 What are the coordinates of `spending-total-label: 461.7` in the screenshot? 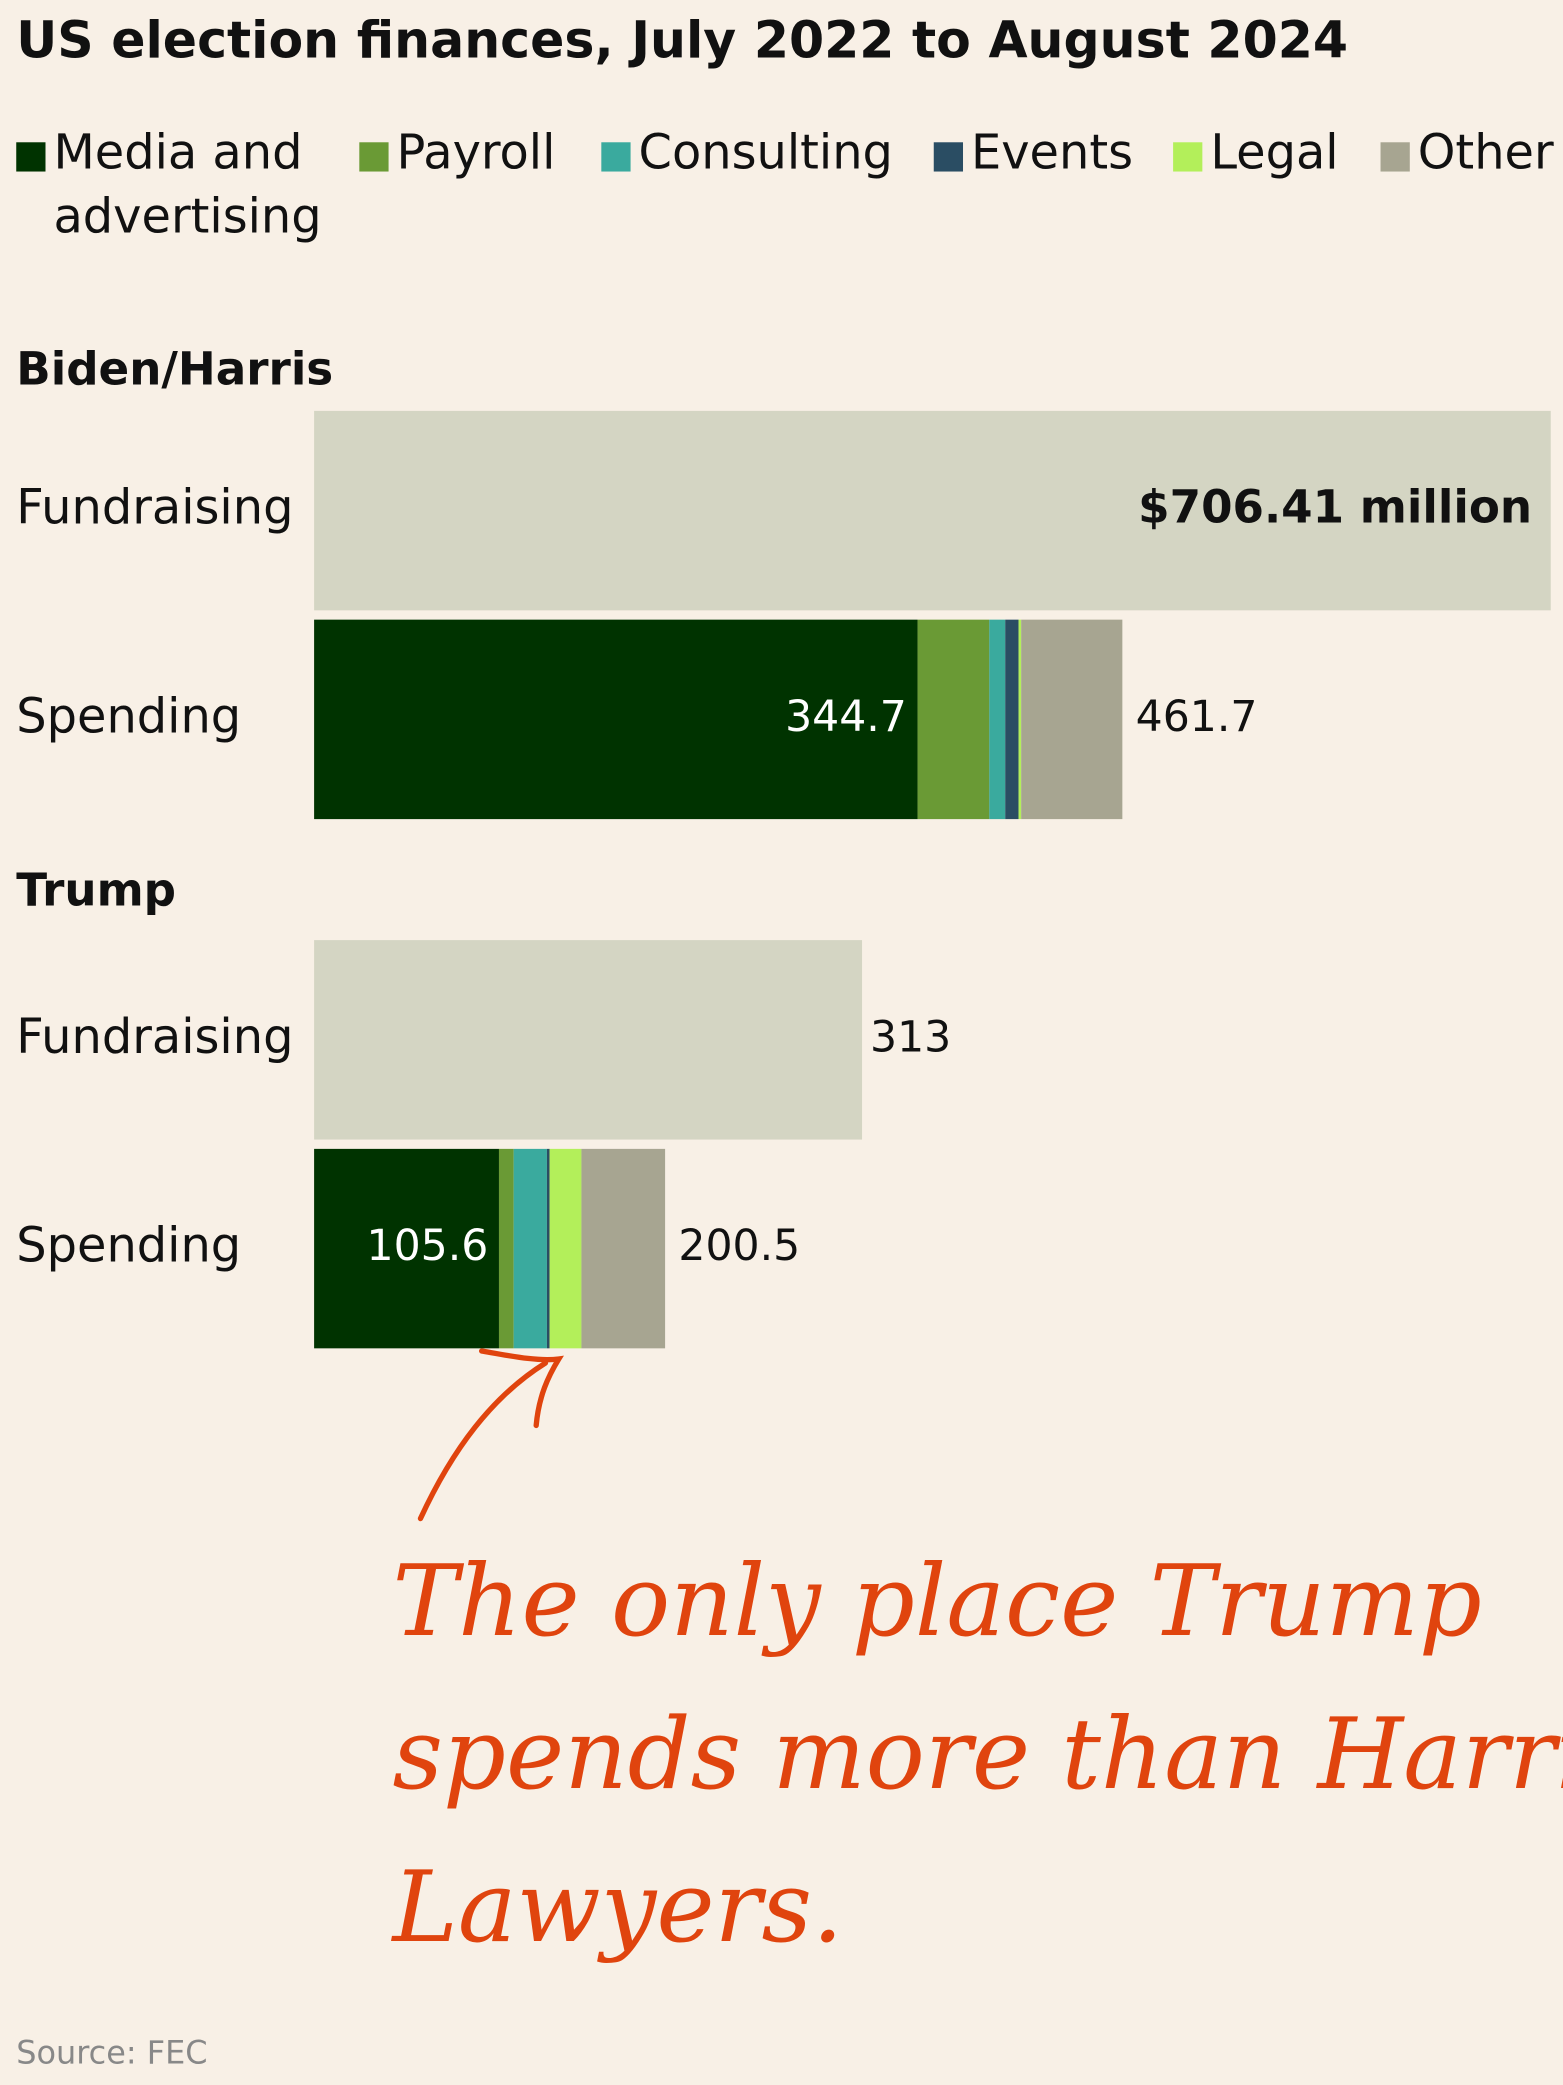 It's located at (1197, 717).